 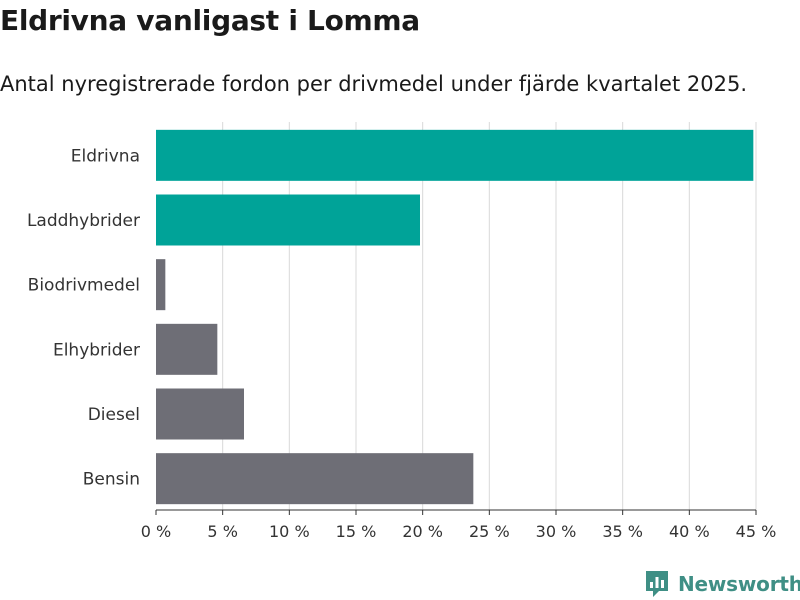 I want to click on x-tick-label: 20 %, so click(x=422, y=531).